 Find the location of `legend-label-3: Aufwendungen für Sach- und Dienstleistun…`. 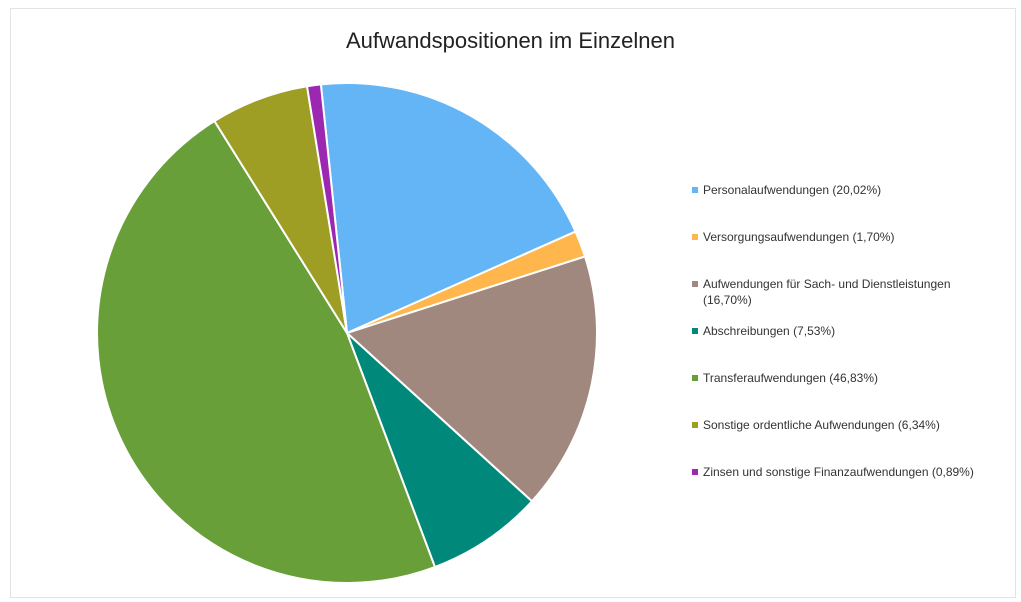

legend-label-3: Aufwendungen für Sach- und Dienstleistun… is located at coordinates (827, 292).